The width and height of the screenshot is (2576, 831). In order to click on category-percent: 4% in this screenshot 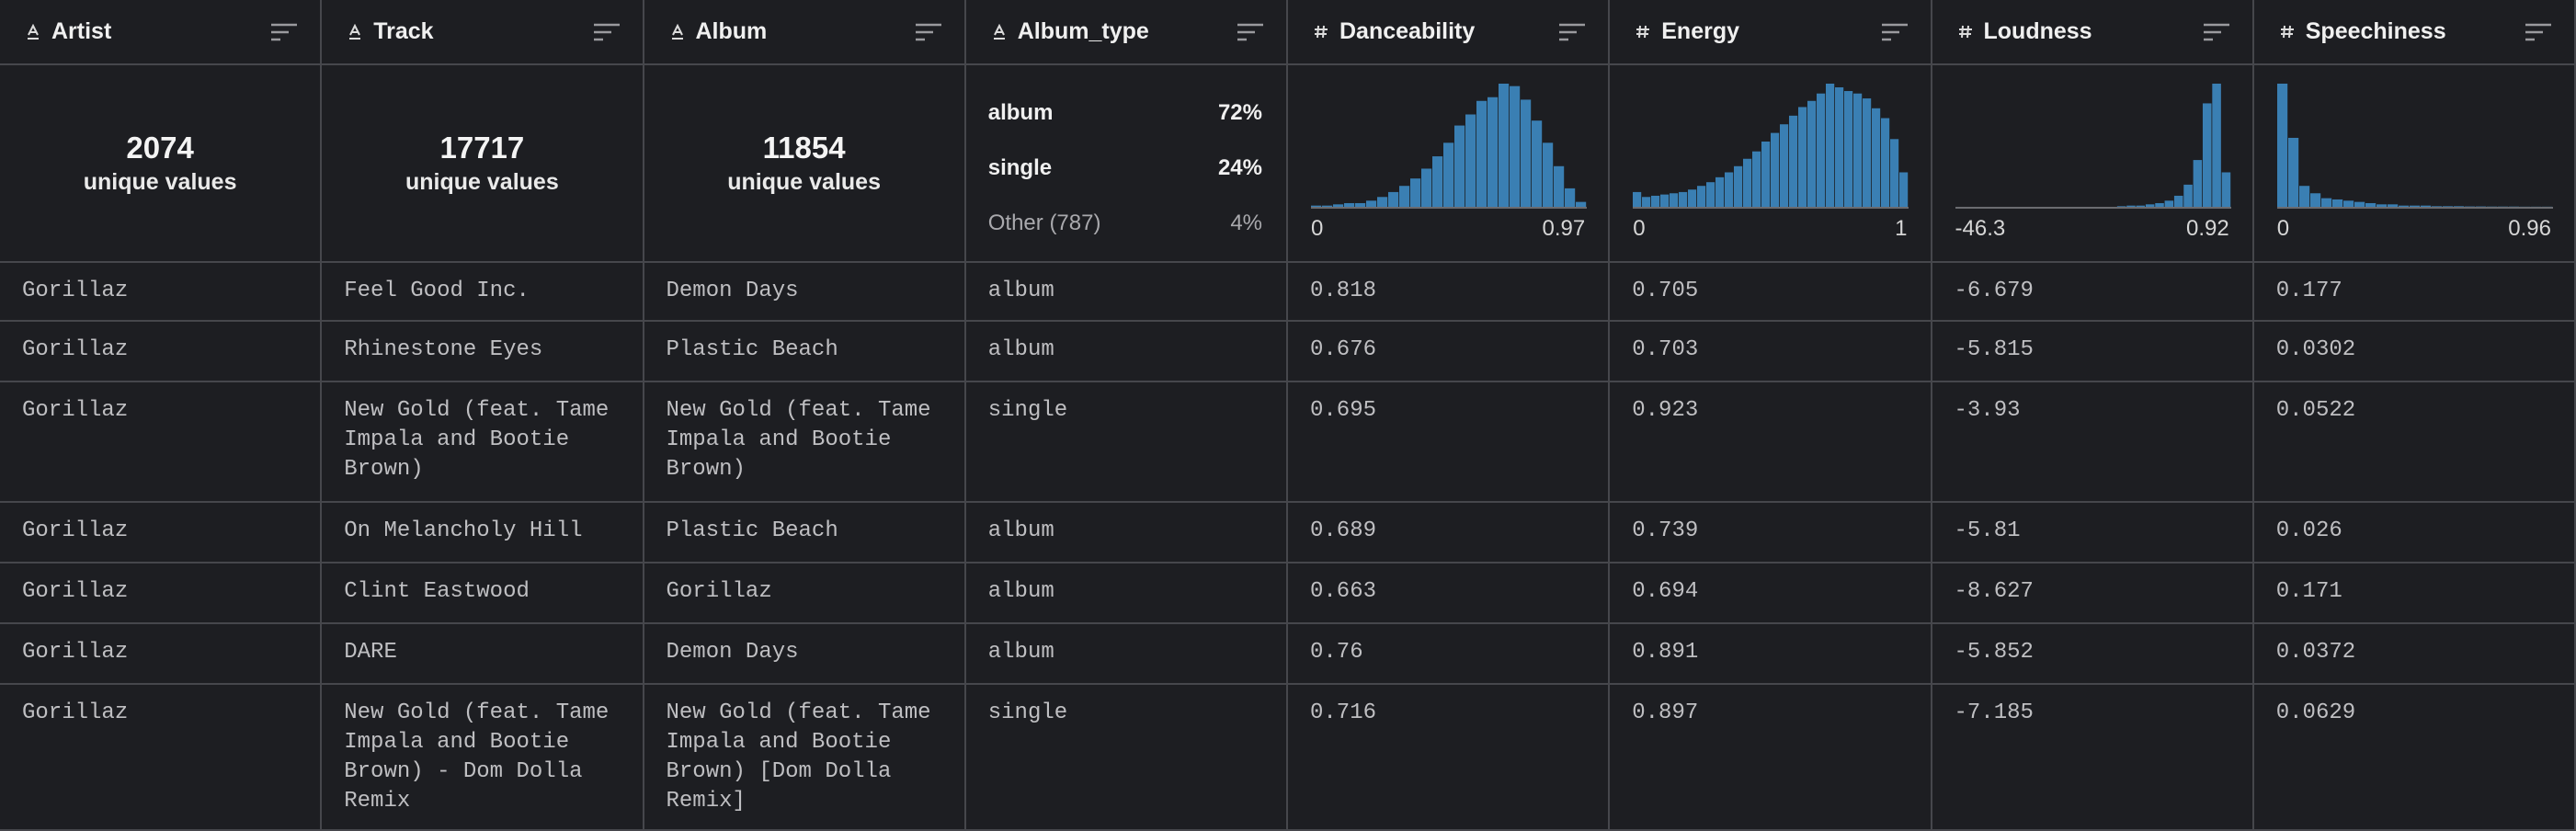, I will do `click(1246, 223)`.